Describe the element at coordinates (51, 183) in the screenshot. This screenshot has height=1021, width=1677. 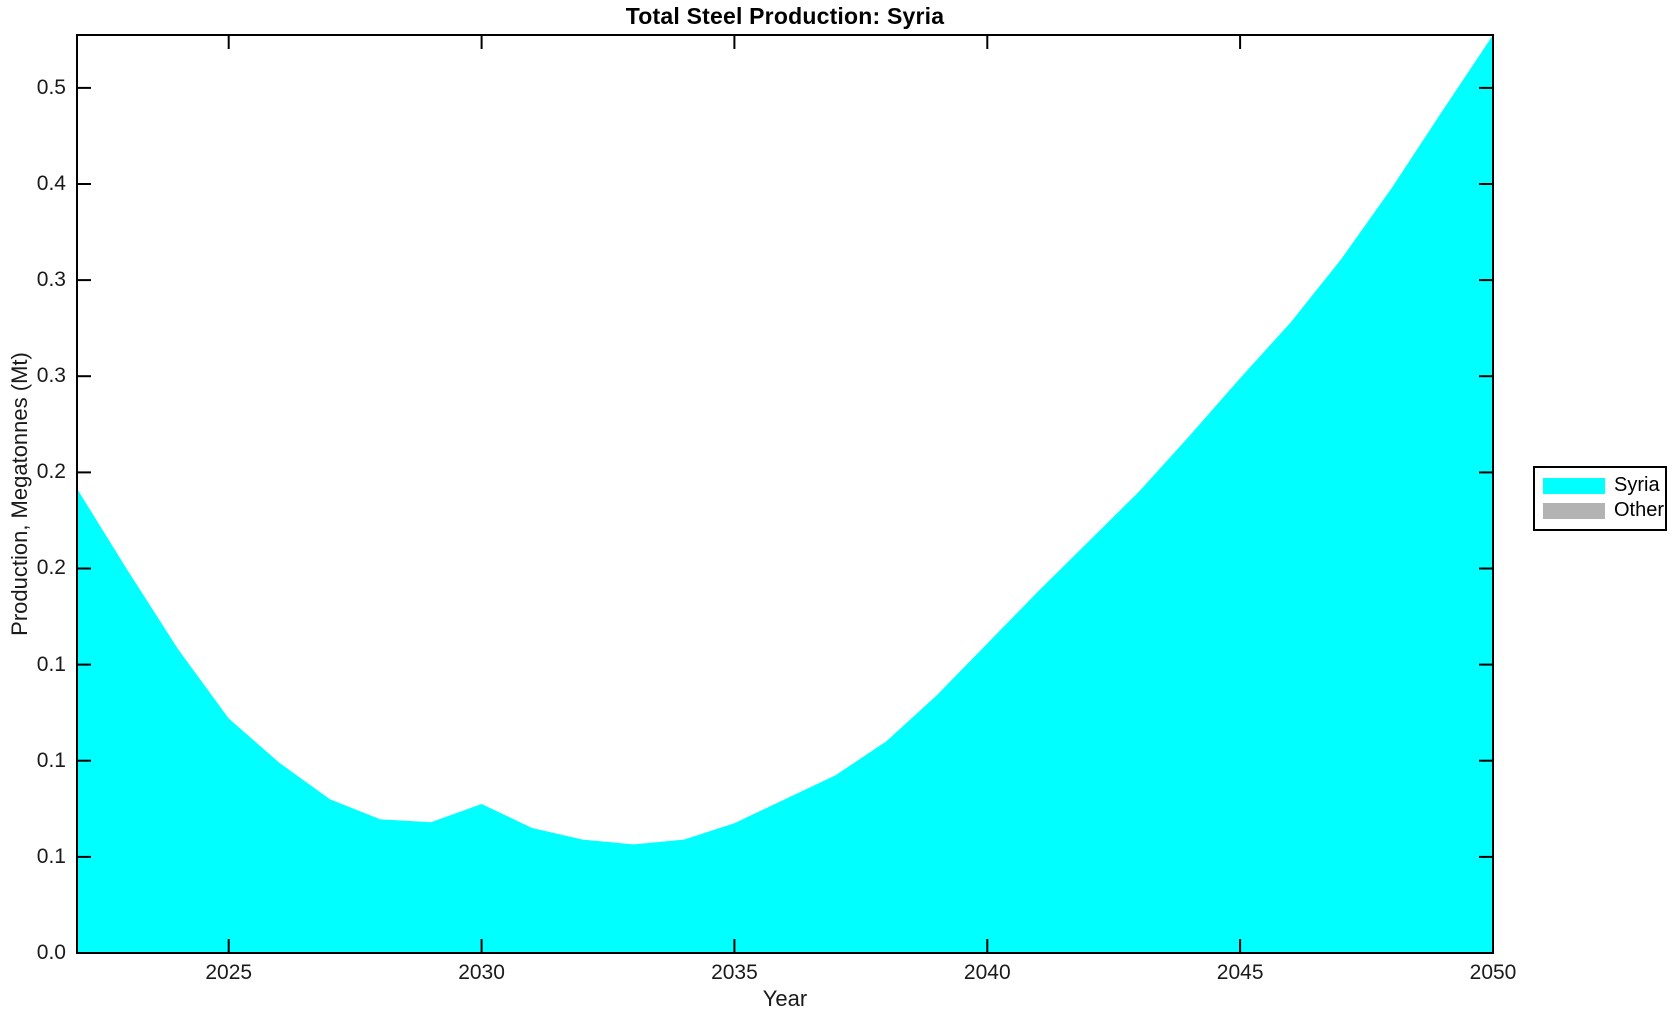
I see `y-tick-label: 0.4` at that location.